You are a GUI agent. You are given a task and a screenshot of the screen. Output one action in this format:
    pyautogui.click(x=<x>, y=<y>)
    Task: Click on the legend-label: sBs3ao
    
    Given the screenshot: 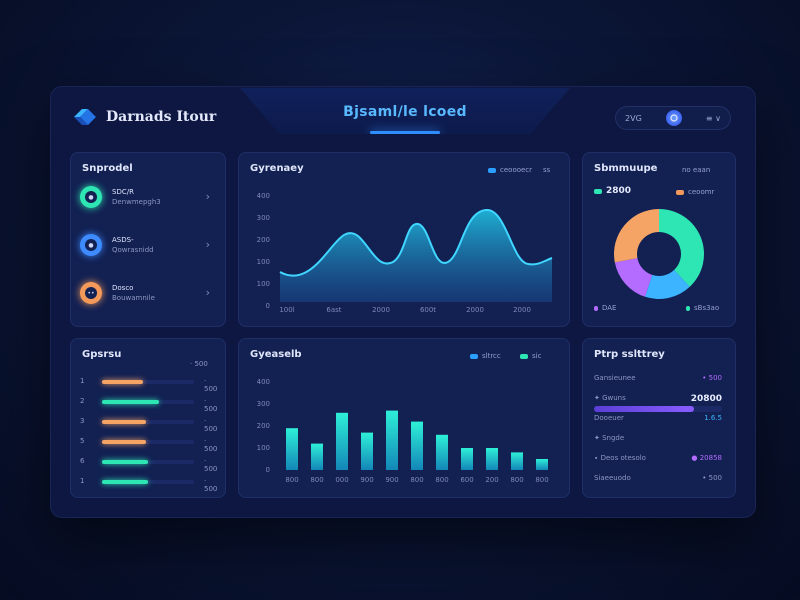 What is the action you would take?
    pyautogui.click(x=707, y=308)
    